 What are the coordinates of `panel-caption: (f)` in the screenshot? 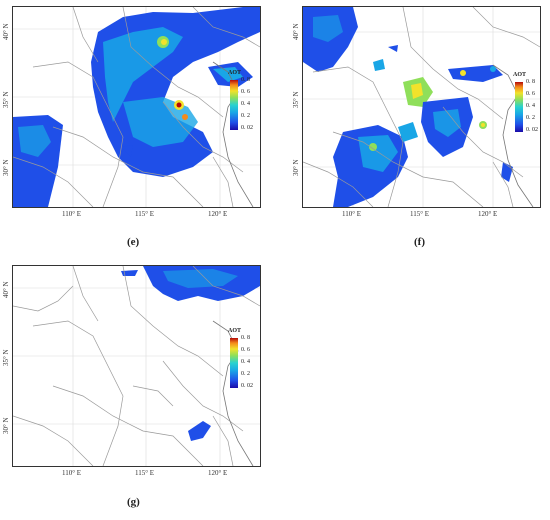 It's located at (419, 242).